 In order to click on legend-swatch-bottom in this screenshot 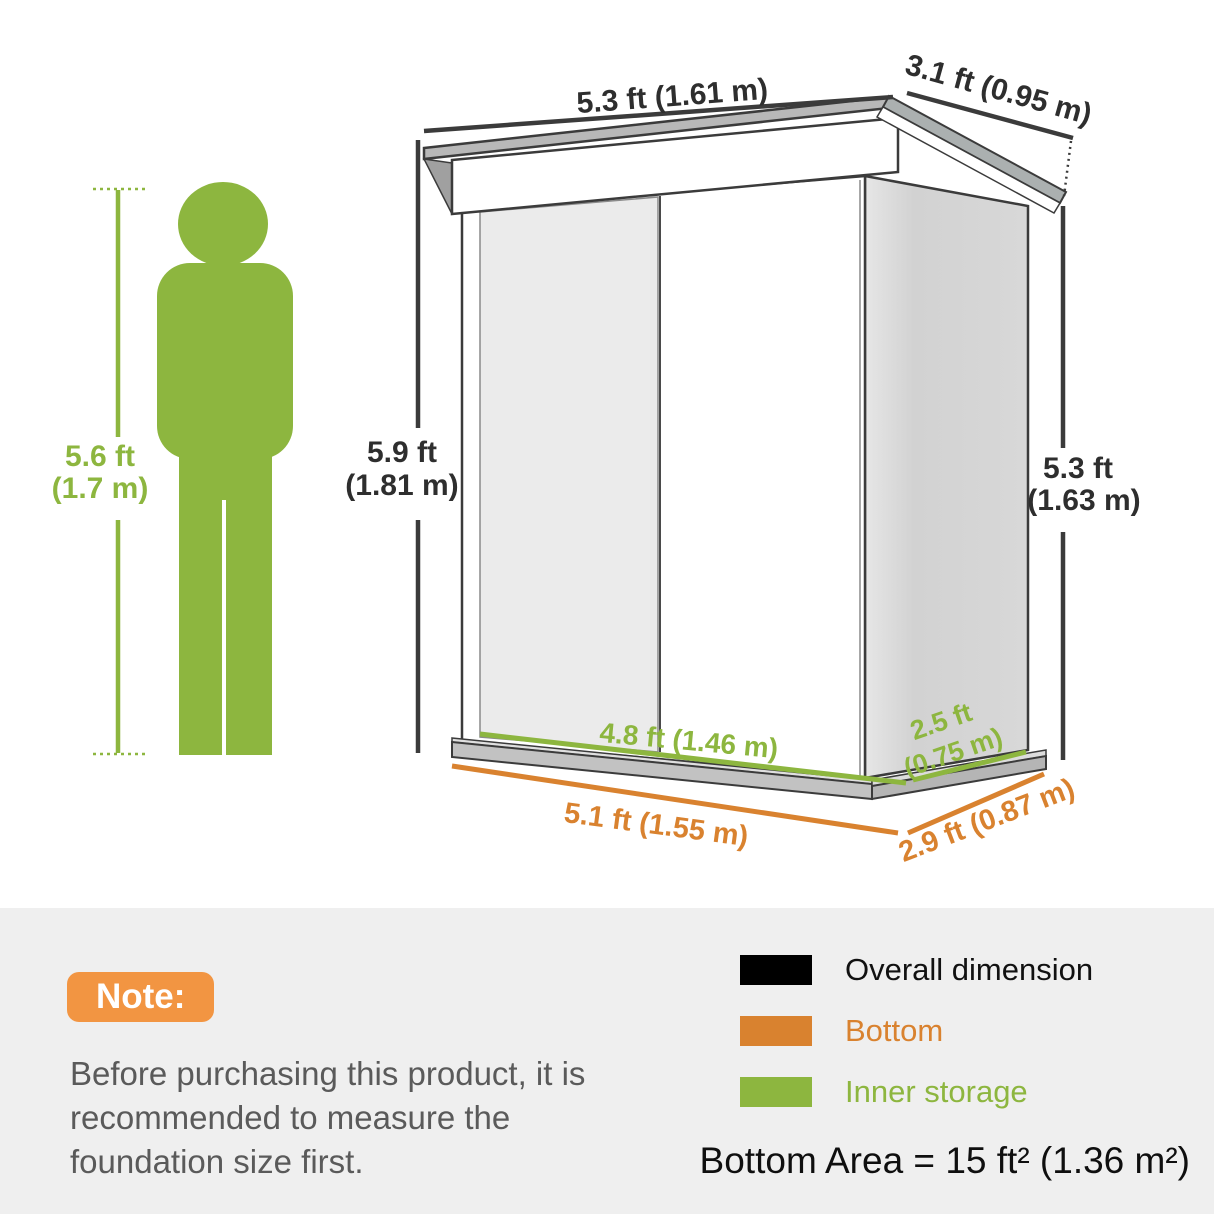, I will do `click(776, 1031)`.